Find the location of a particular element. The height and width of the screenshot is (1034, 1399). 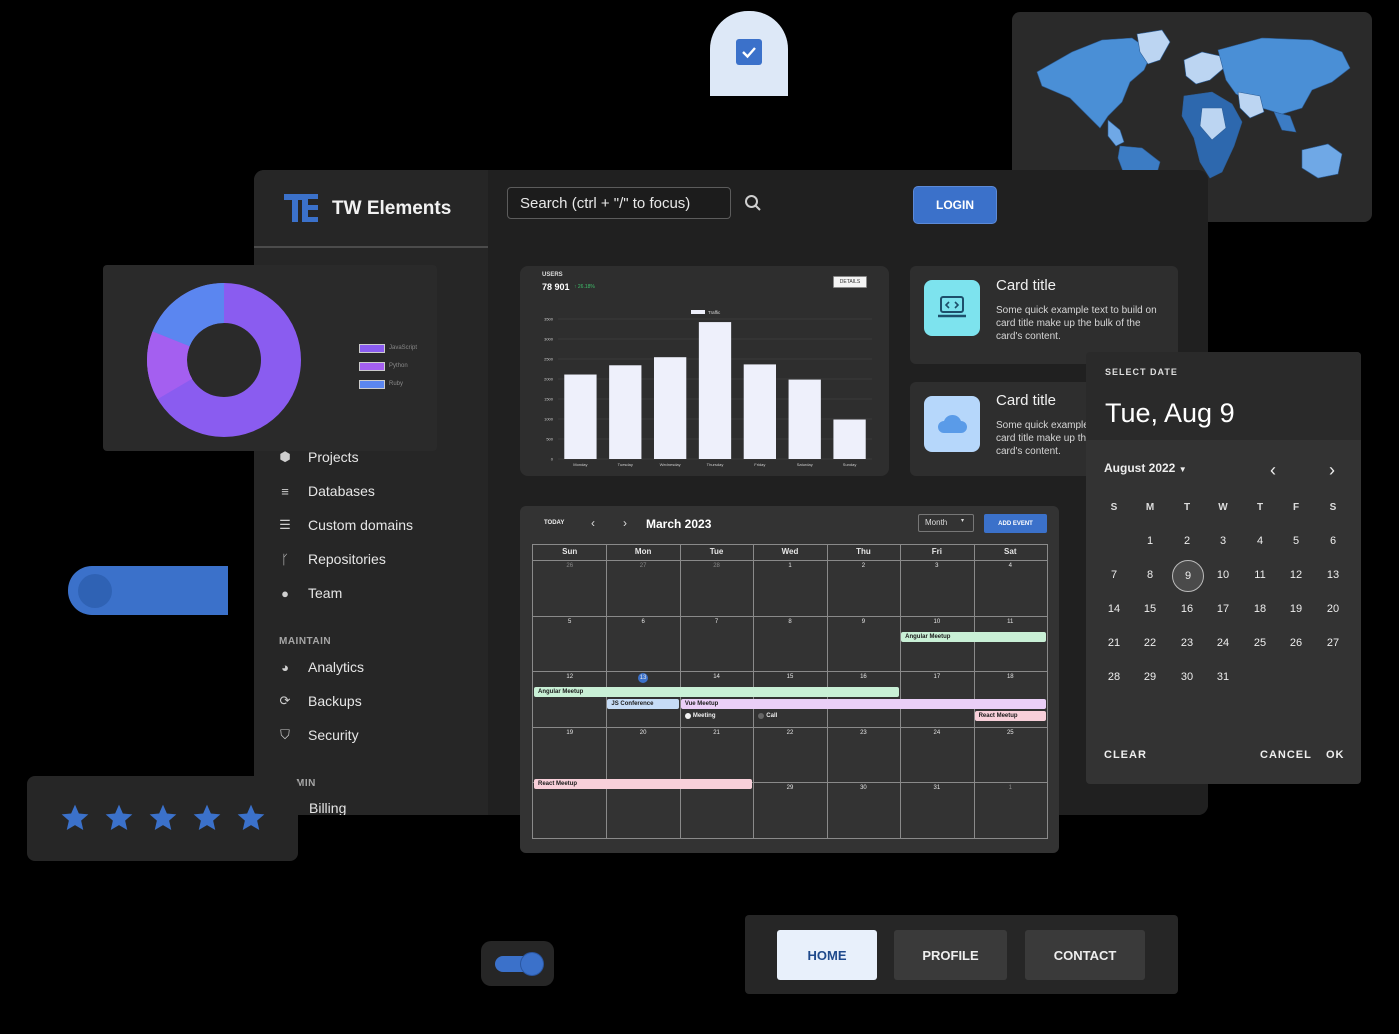

datepicker-day: 23 is located at coordinates (1187, 643).